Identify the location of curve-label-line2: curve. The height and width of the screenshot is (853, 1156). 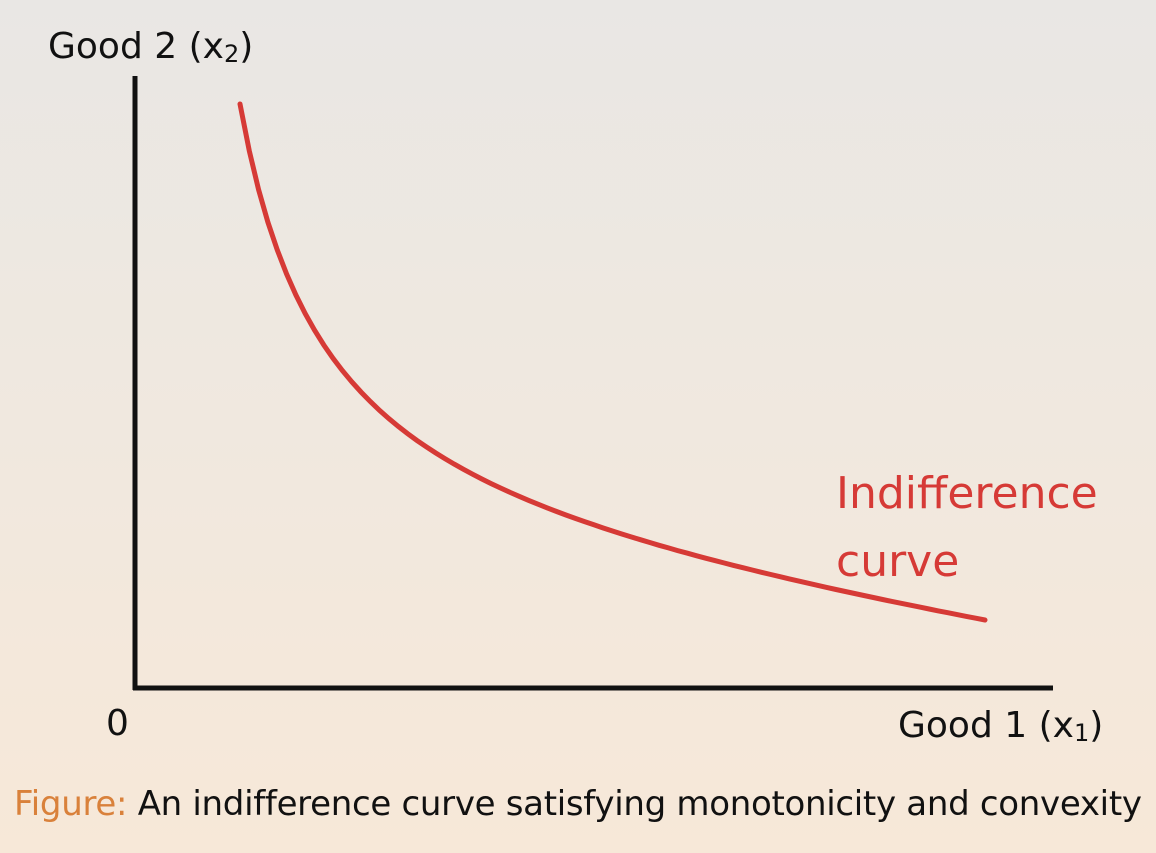
(897, 561).